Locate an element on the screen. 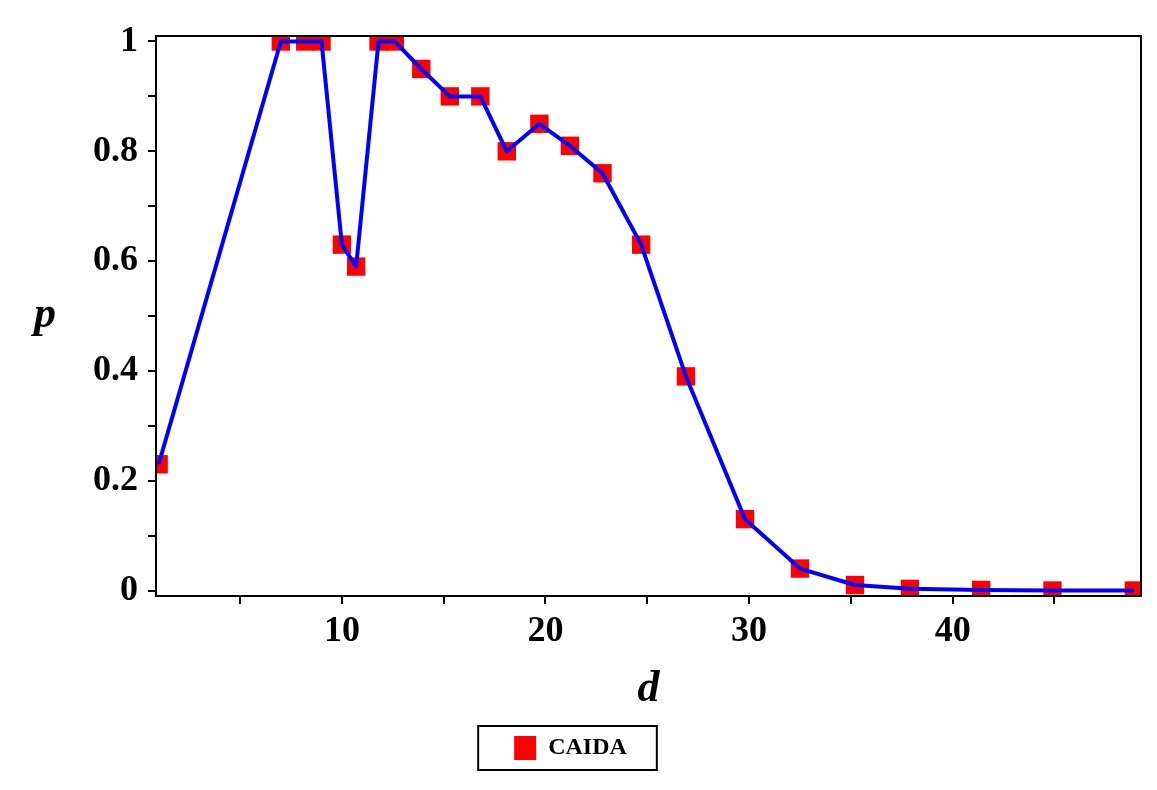 Image resolution: width=1157 pixels, height=790 pixels. y-tick-label: 0.8 is located at coordinates (115, 148).